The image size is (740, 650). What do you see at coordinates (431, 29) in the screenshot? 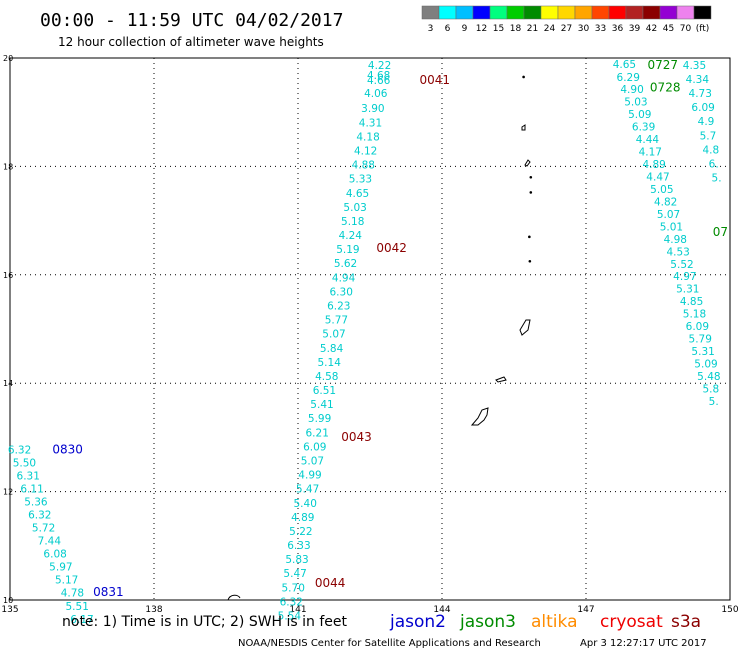
I see `colorbar-label: 3` at bounding box center [431, 29].